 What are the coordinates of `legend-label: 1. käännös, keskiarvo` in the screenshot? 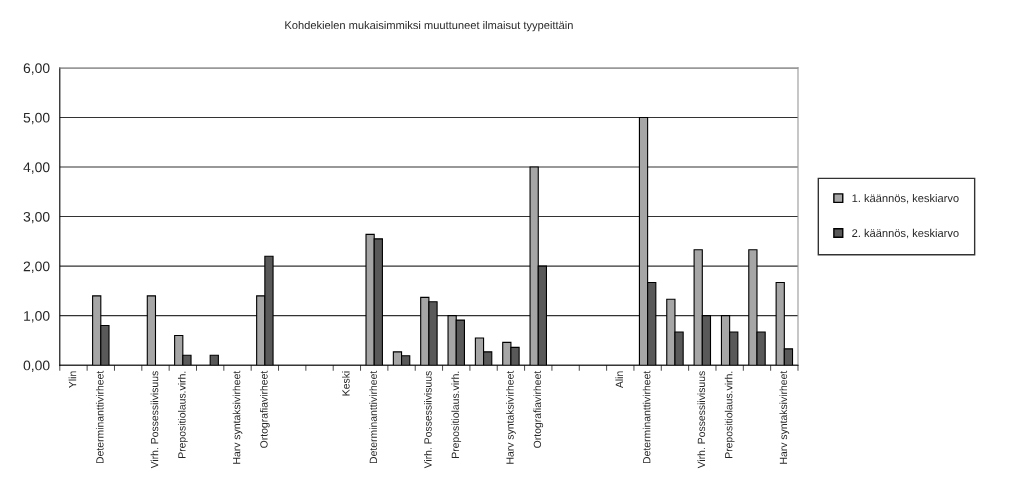 It's located at (905, 198).